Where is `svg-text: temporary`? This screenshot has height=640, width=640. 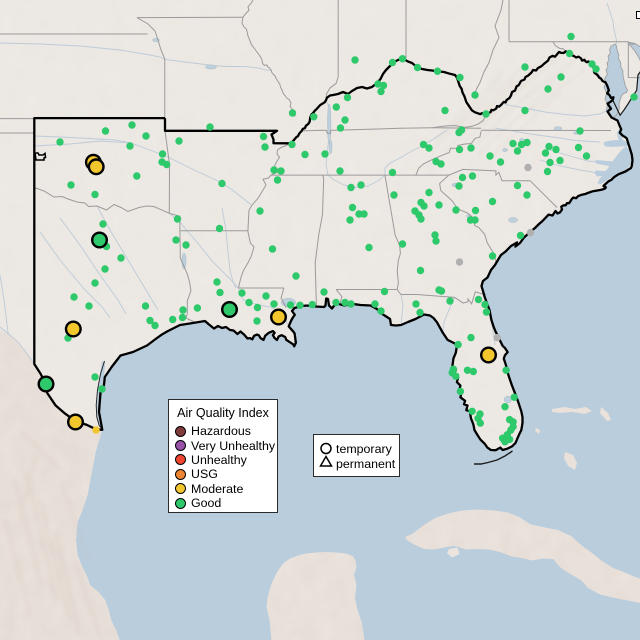
svg-text: temporary is located at coordinates (364, 449).